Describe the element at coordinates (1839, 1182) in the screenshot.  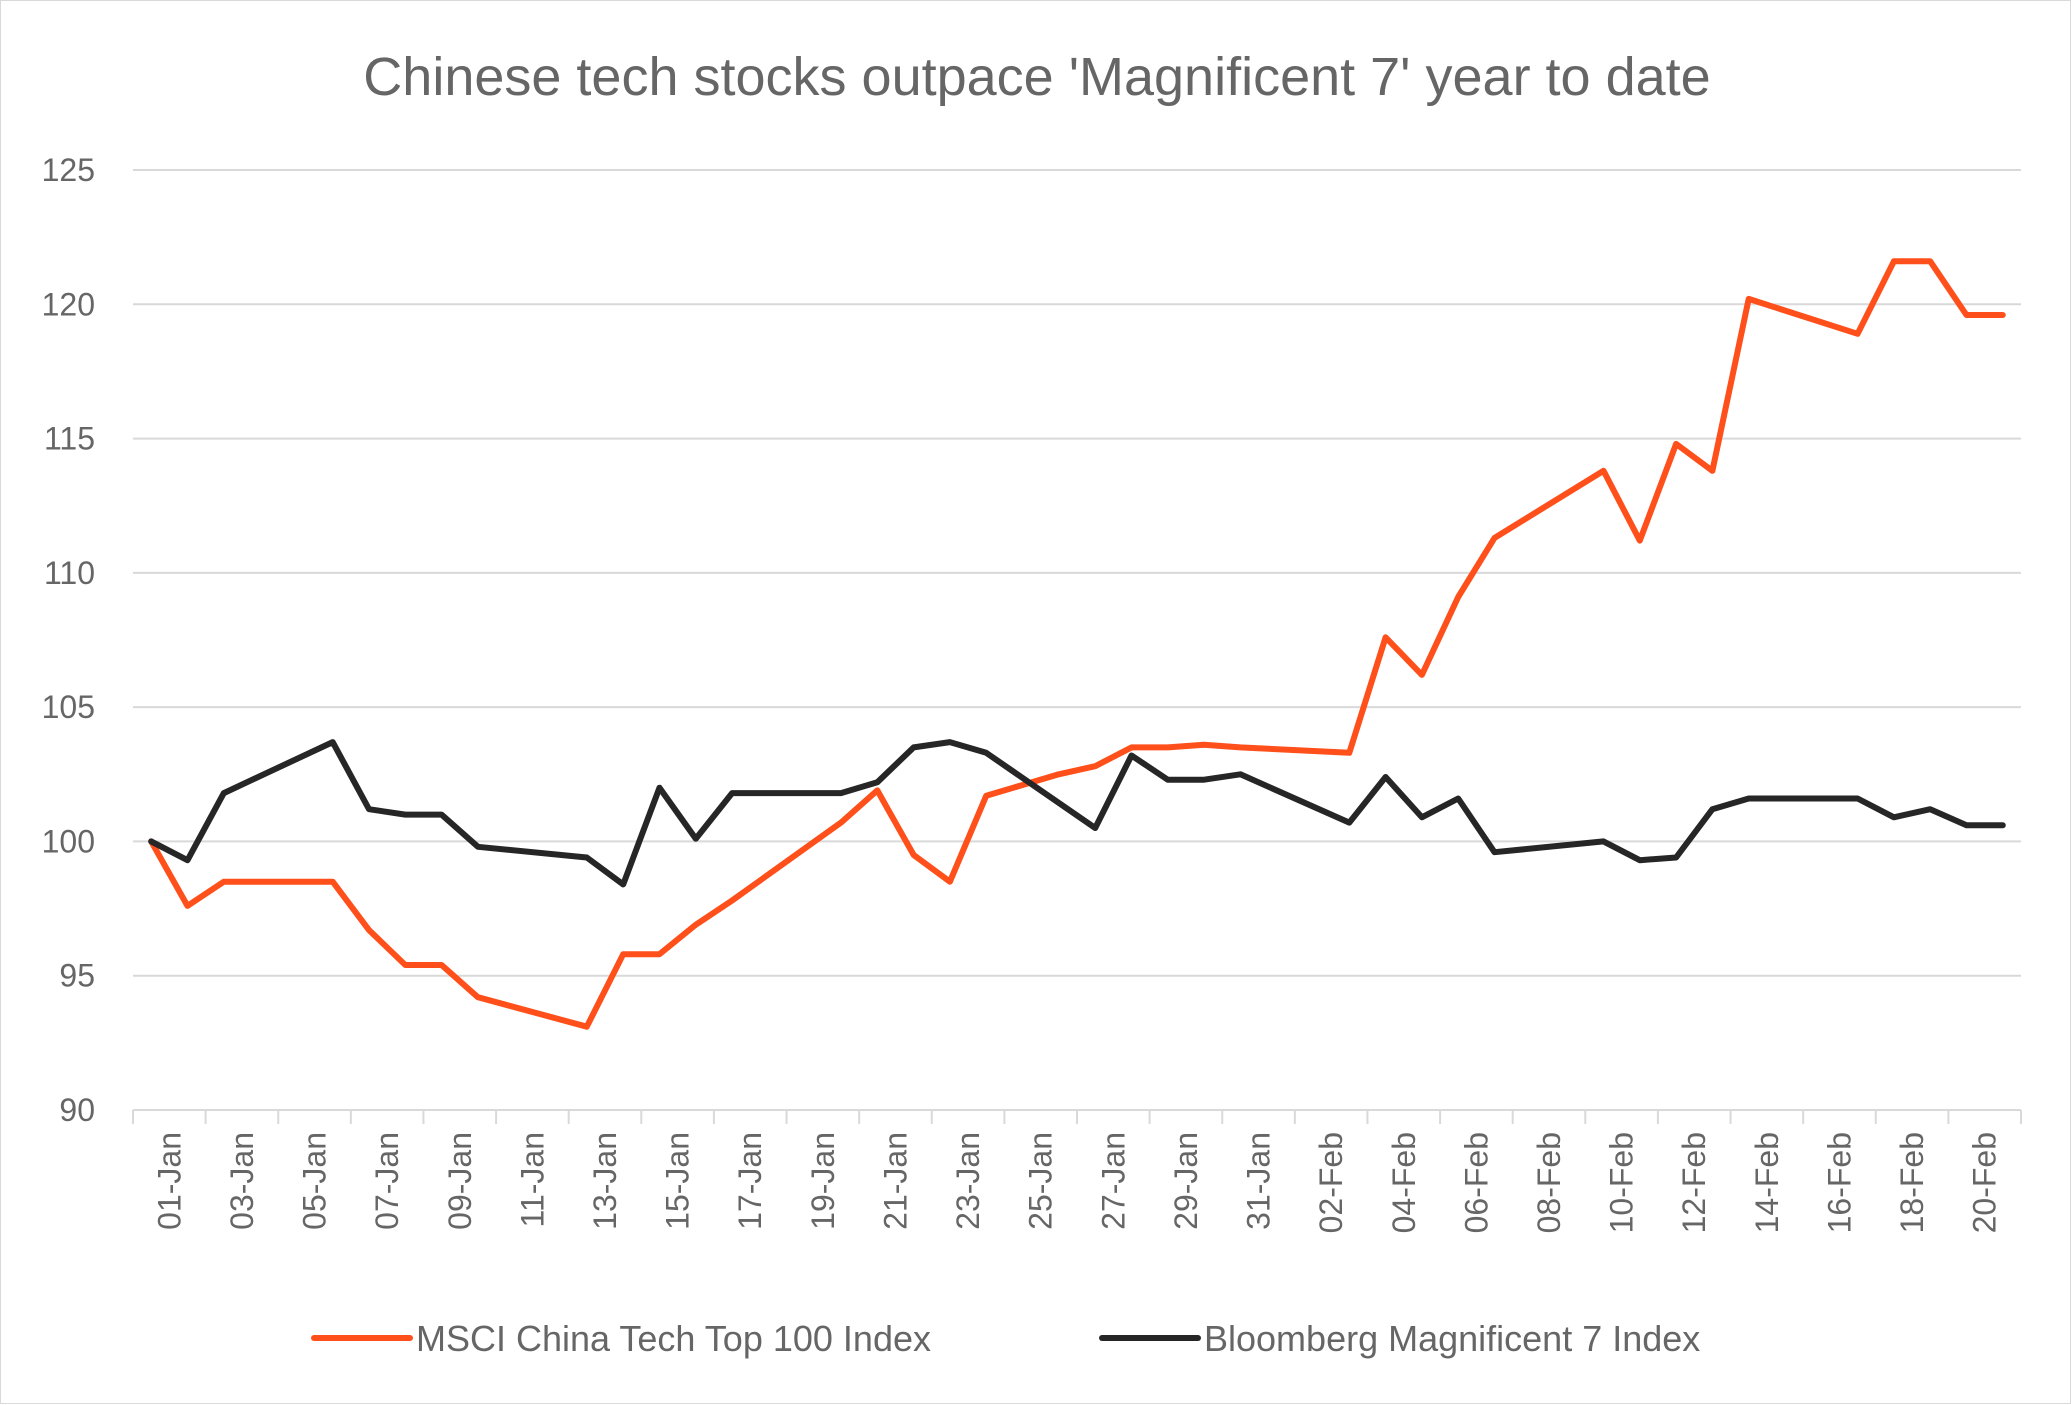
I see `x-tick-label: 16-Feb` at that location.